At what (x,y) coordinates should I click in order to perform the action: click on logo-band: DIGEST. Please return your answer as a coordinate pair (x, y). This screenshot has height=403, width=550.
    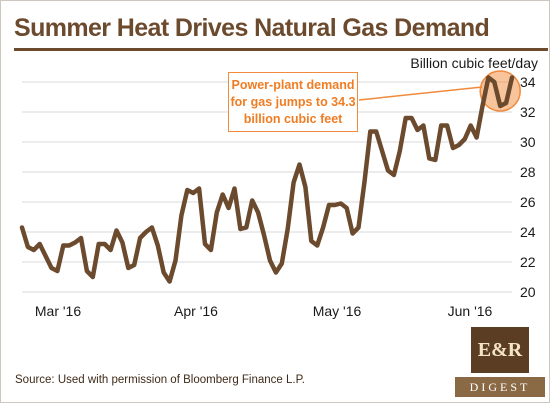
    Looking at the image, I should click on (500, 387).